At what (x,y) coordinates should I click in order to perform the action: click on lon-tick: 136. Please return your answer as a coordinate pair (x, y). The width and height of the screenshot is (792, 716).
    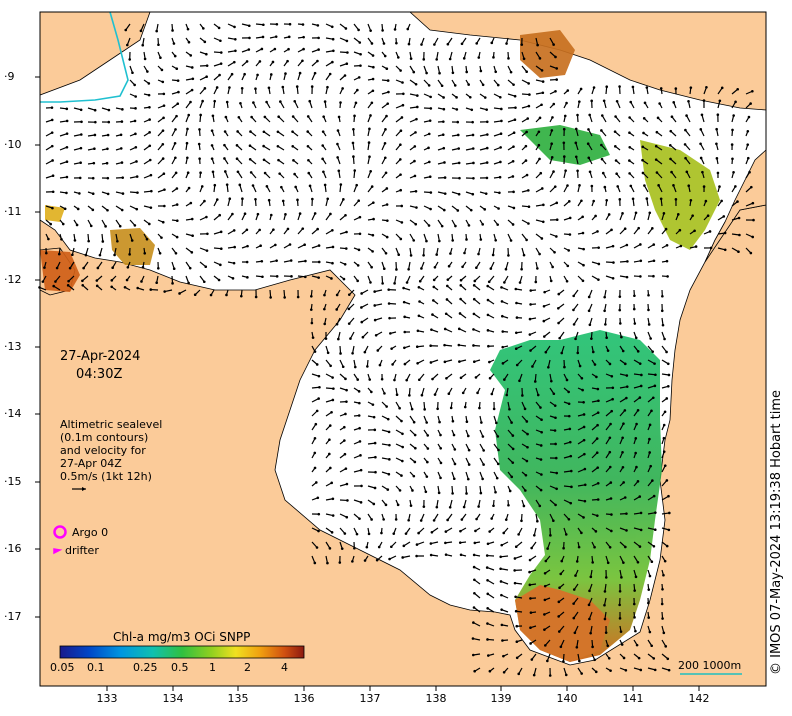
    Looking at the image, I should click on (304, 698).